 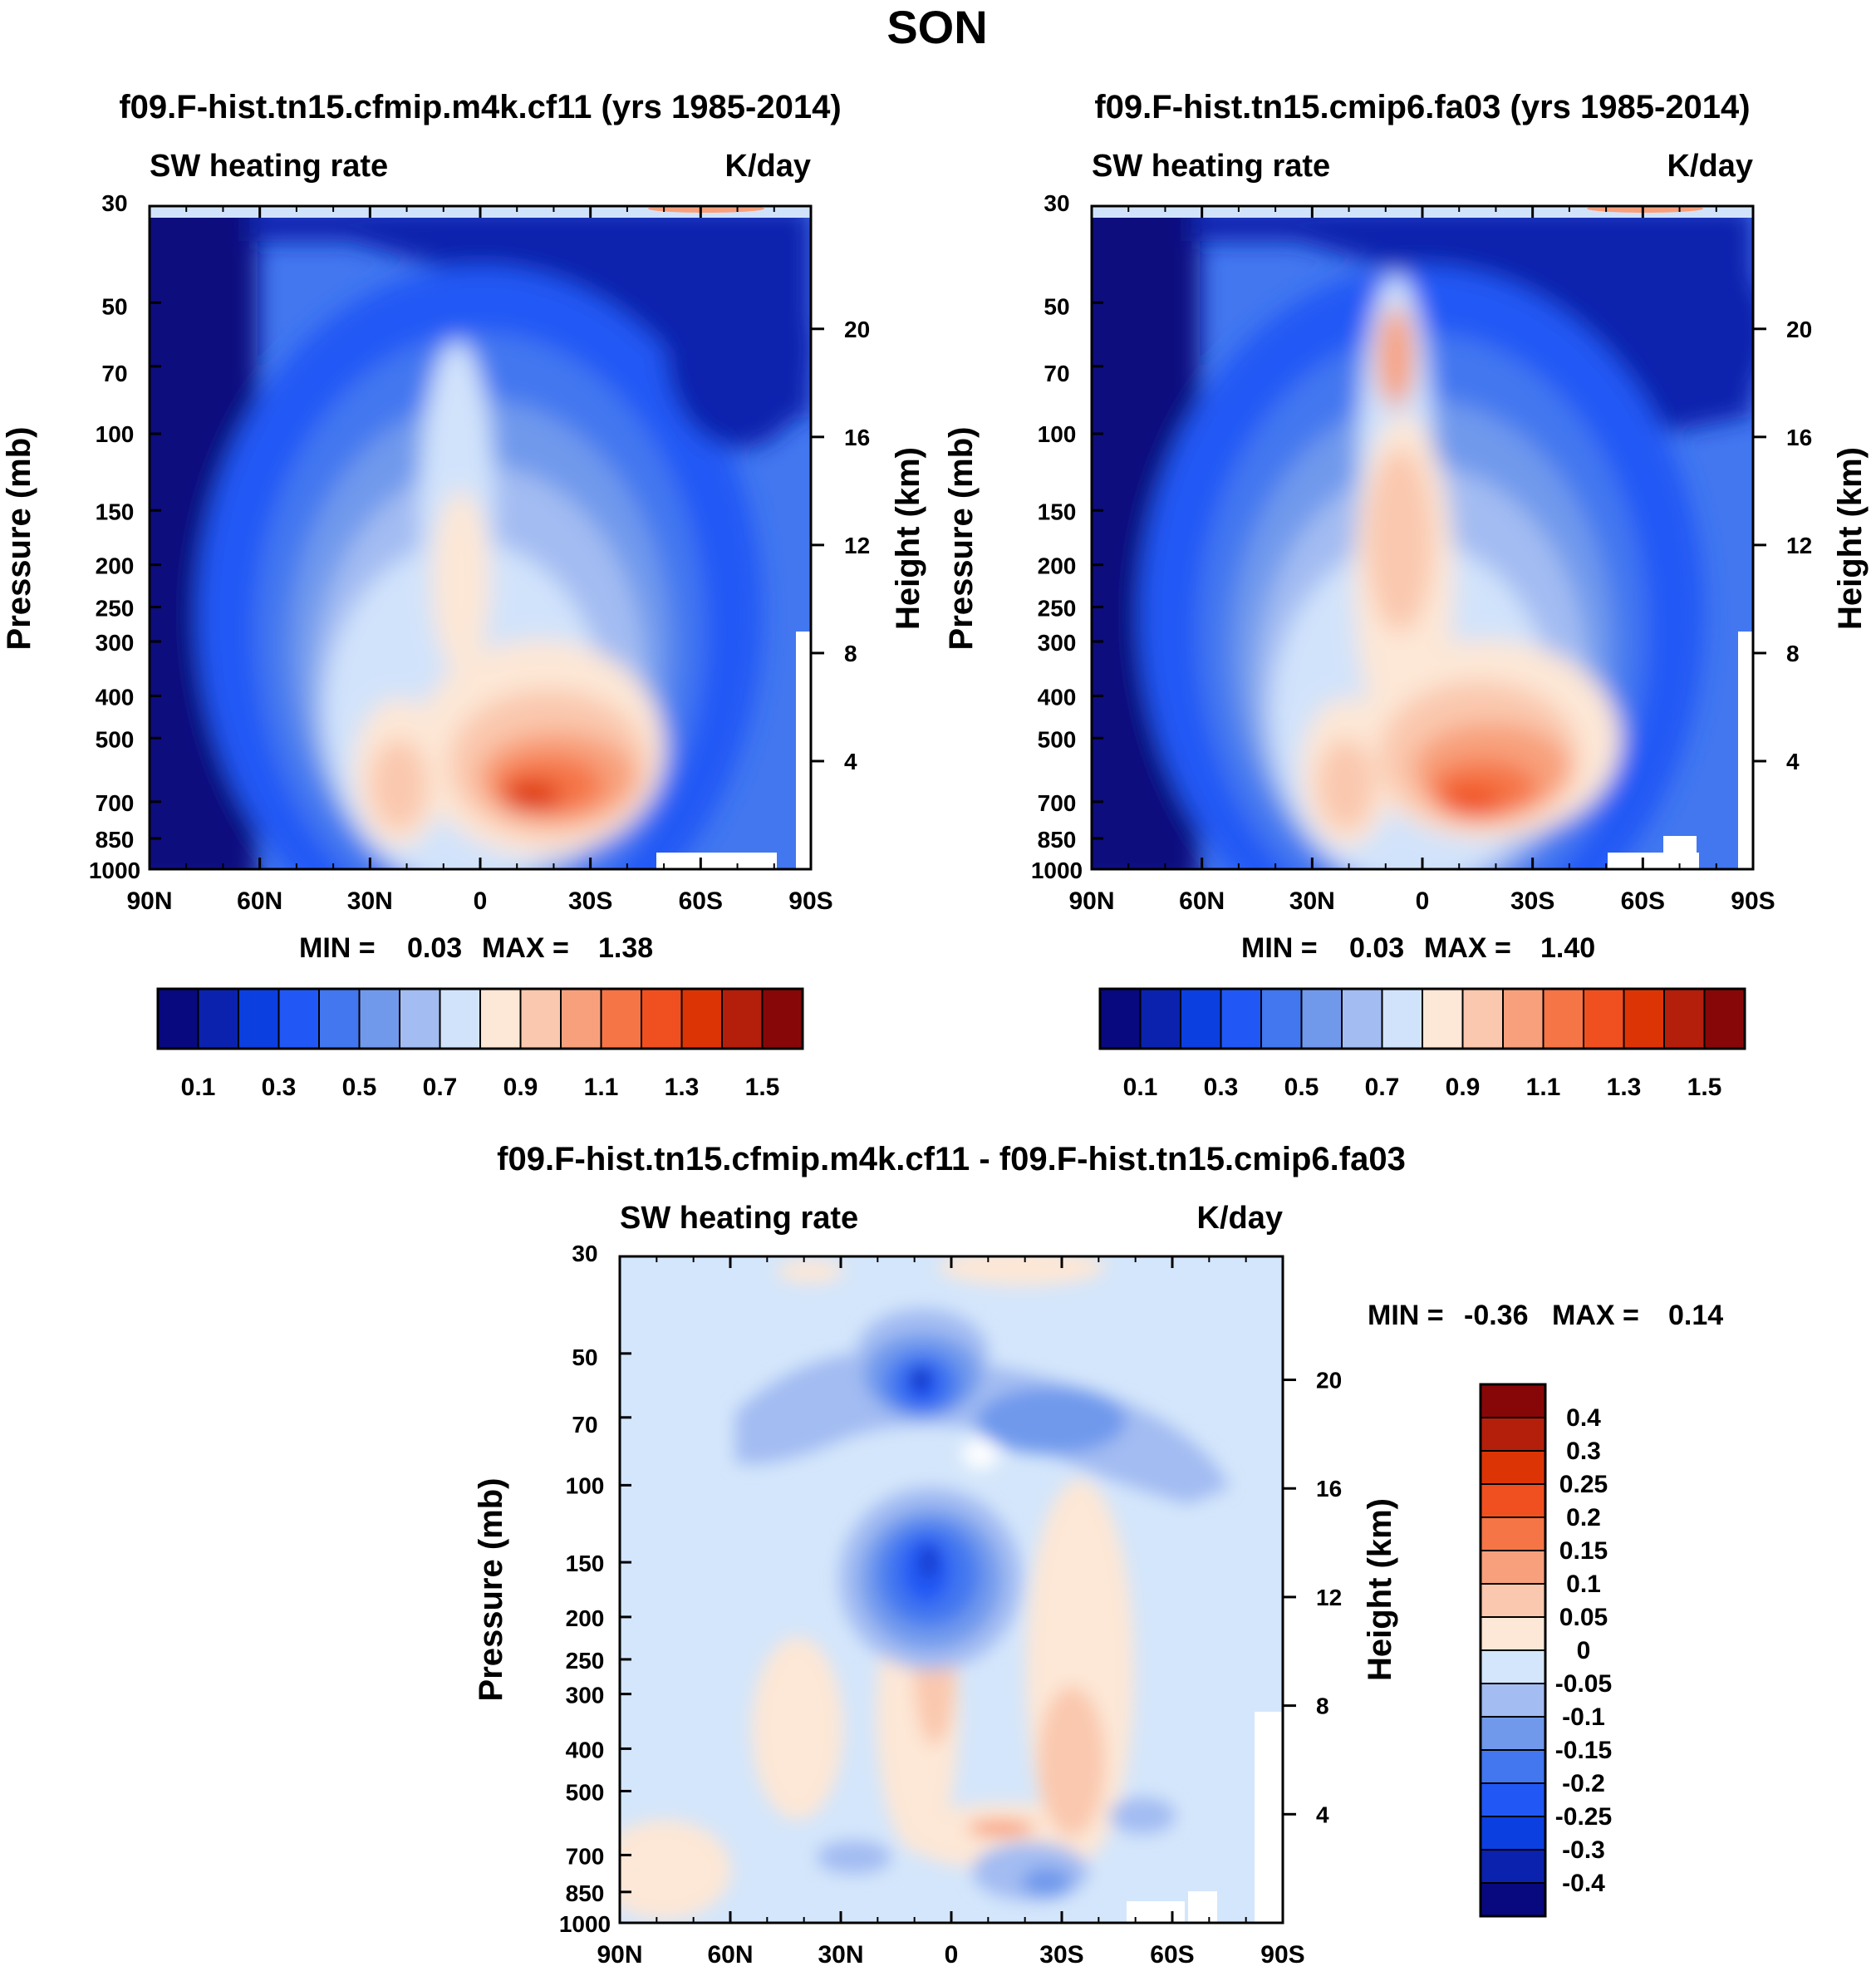 I want to click on panel-2-contour-field, so click(x=1422, y=537).